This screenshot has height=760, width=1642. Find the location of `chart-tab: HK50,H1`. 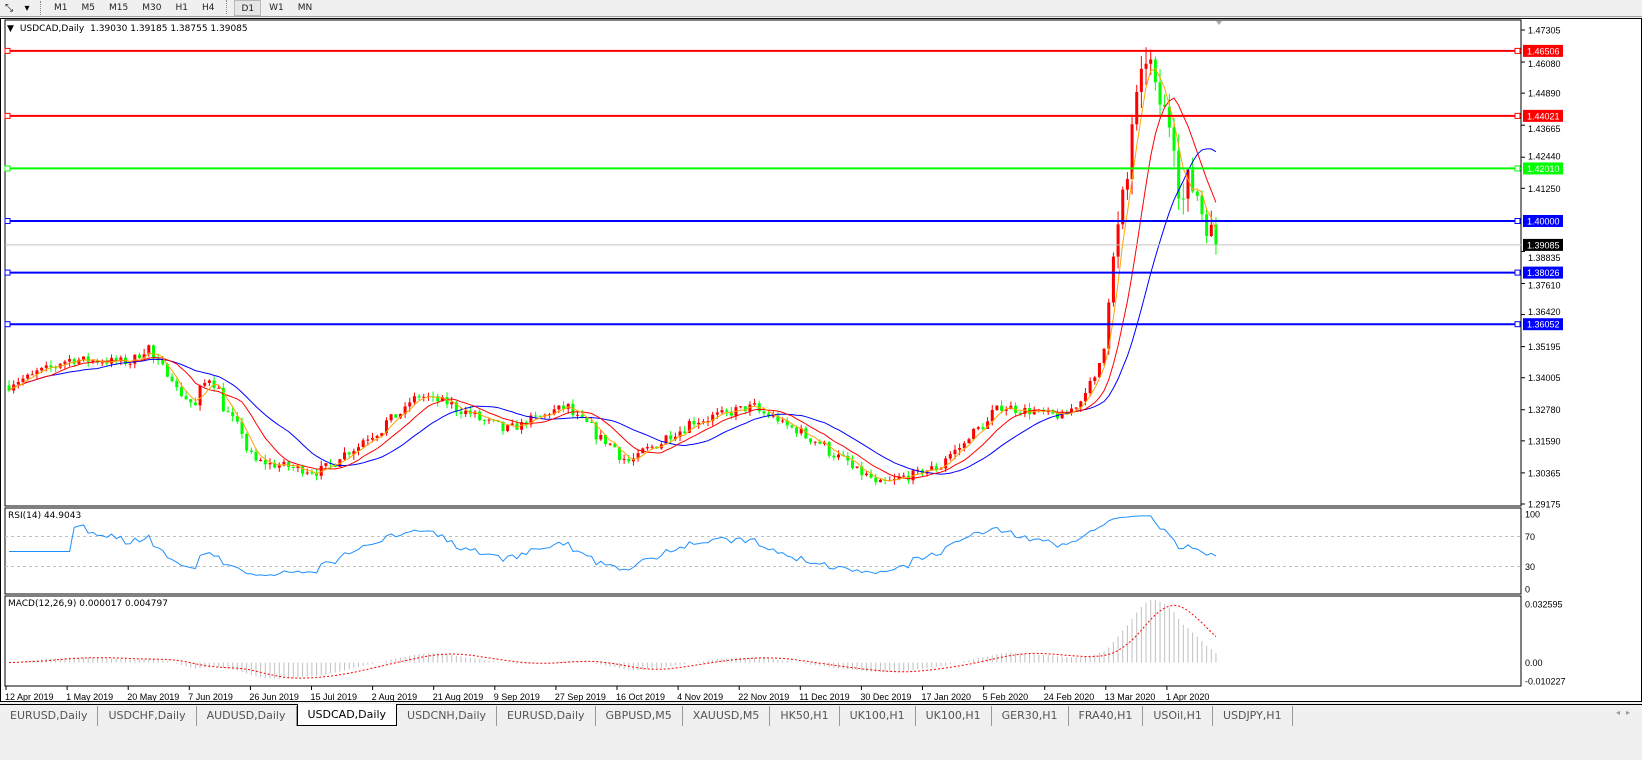

chart-tab: HK50,H1 is located at coordinates (805, 716).